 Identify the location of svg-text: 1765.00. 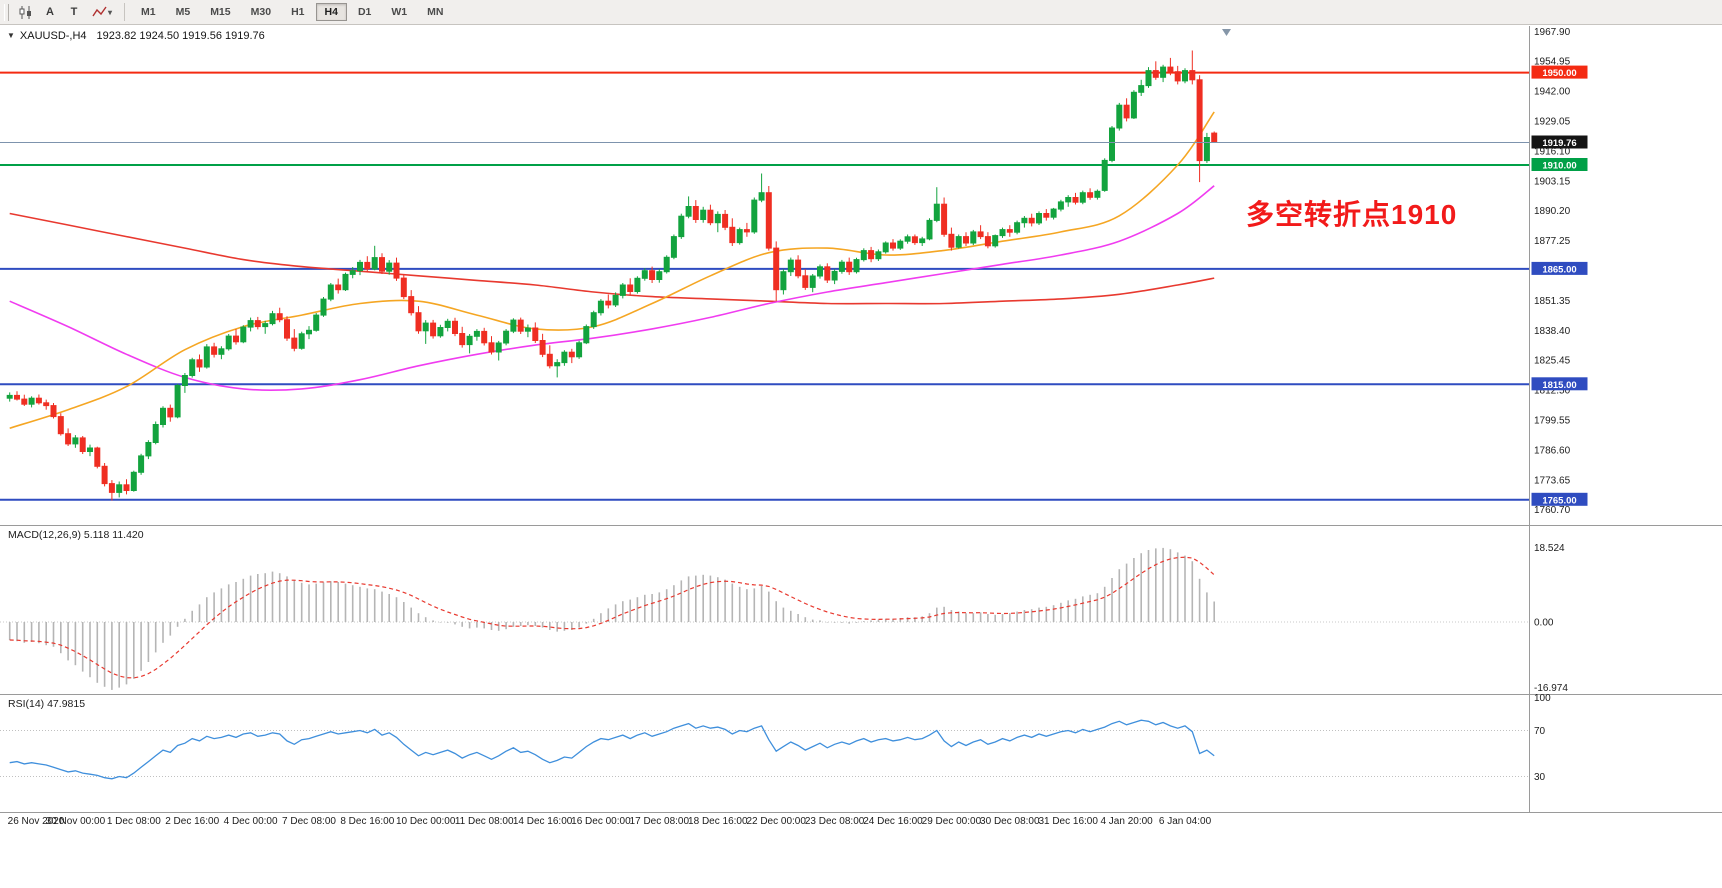
(1559, 500).